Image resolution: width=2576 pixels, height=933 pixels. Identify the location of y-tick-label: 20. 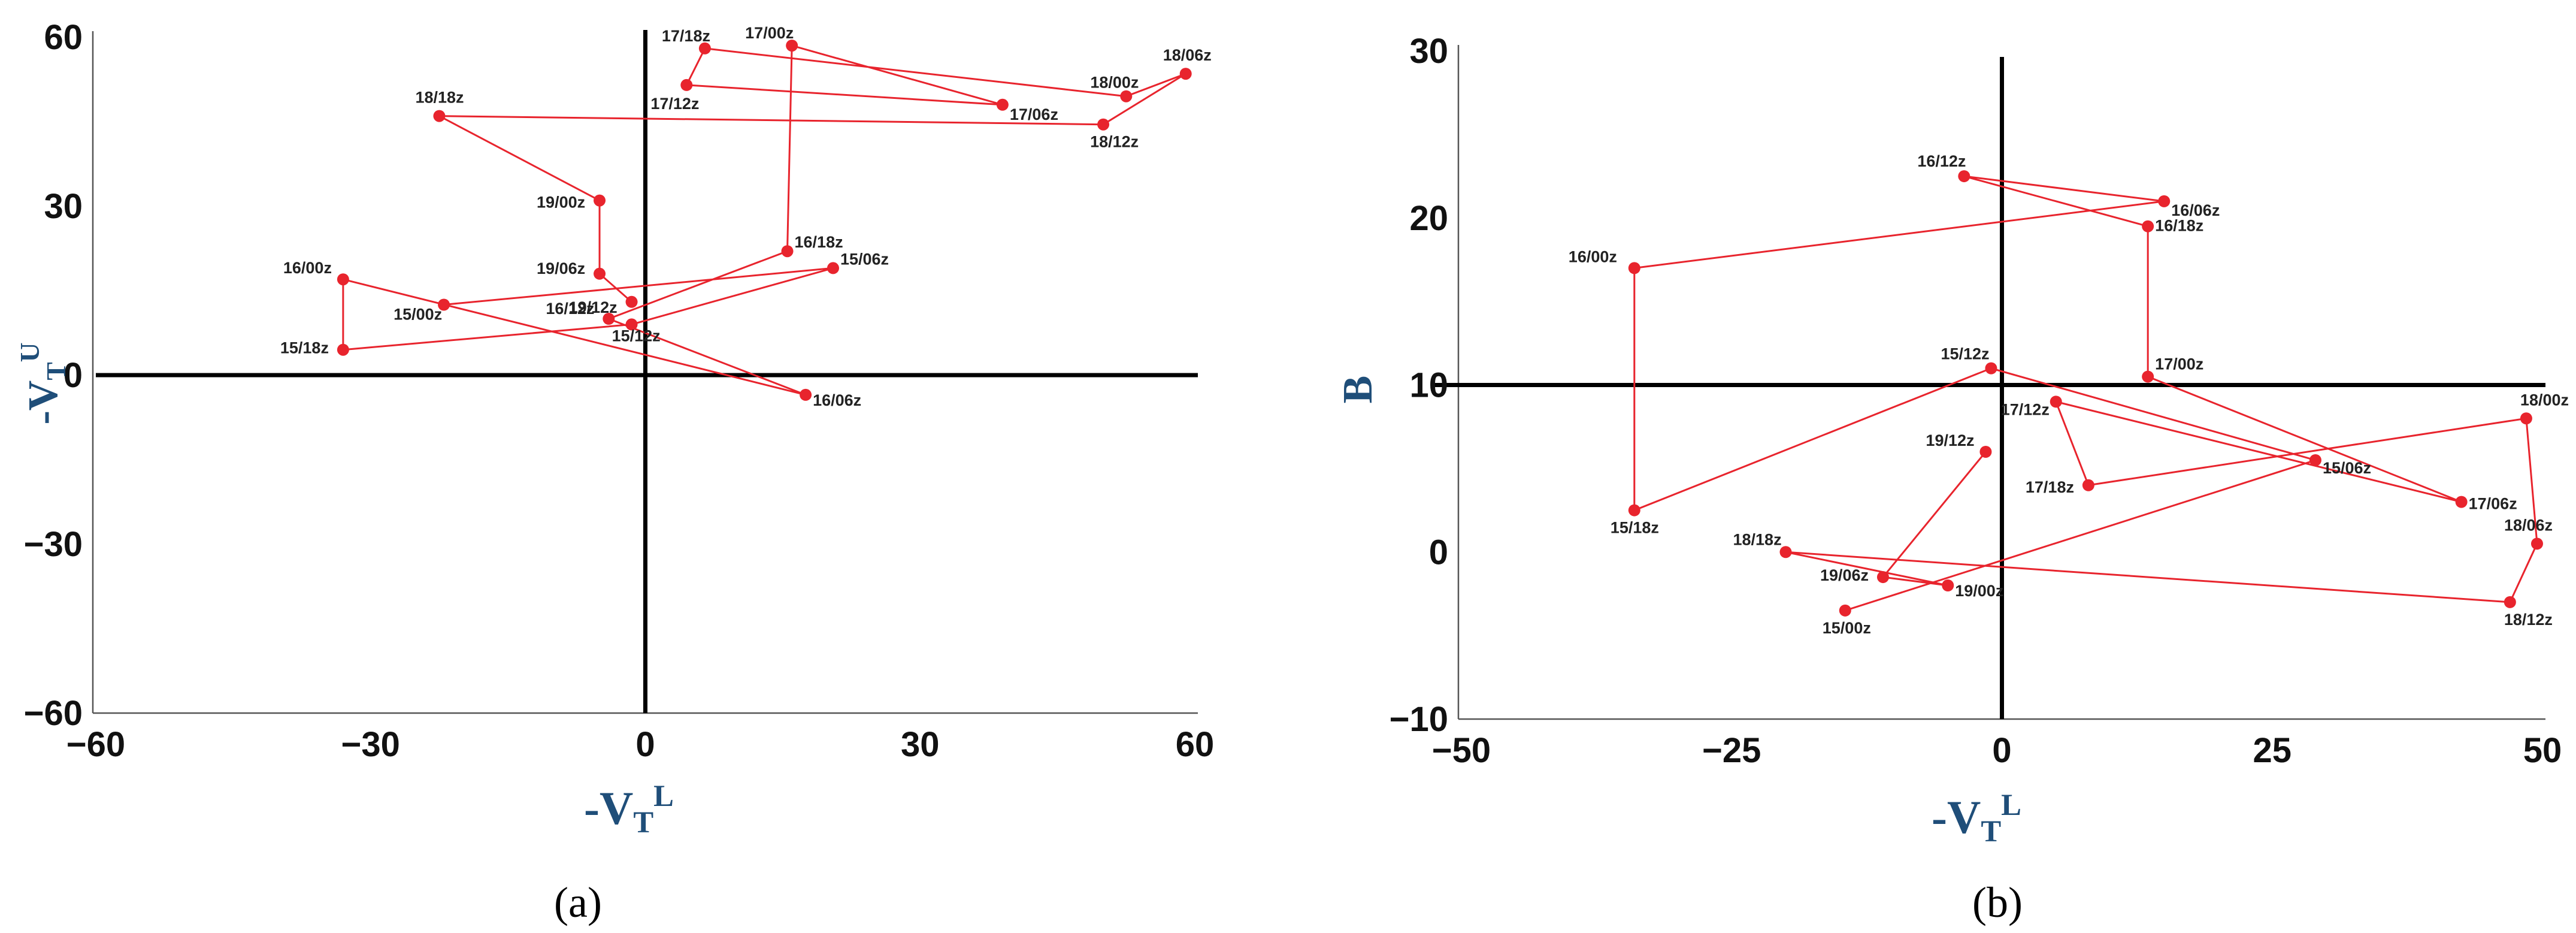
(1428, 218).